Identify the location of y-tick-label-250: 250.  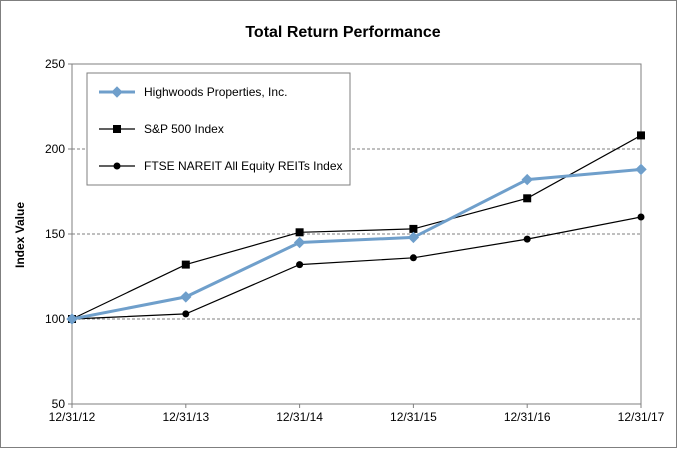
(55, 64).